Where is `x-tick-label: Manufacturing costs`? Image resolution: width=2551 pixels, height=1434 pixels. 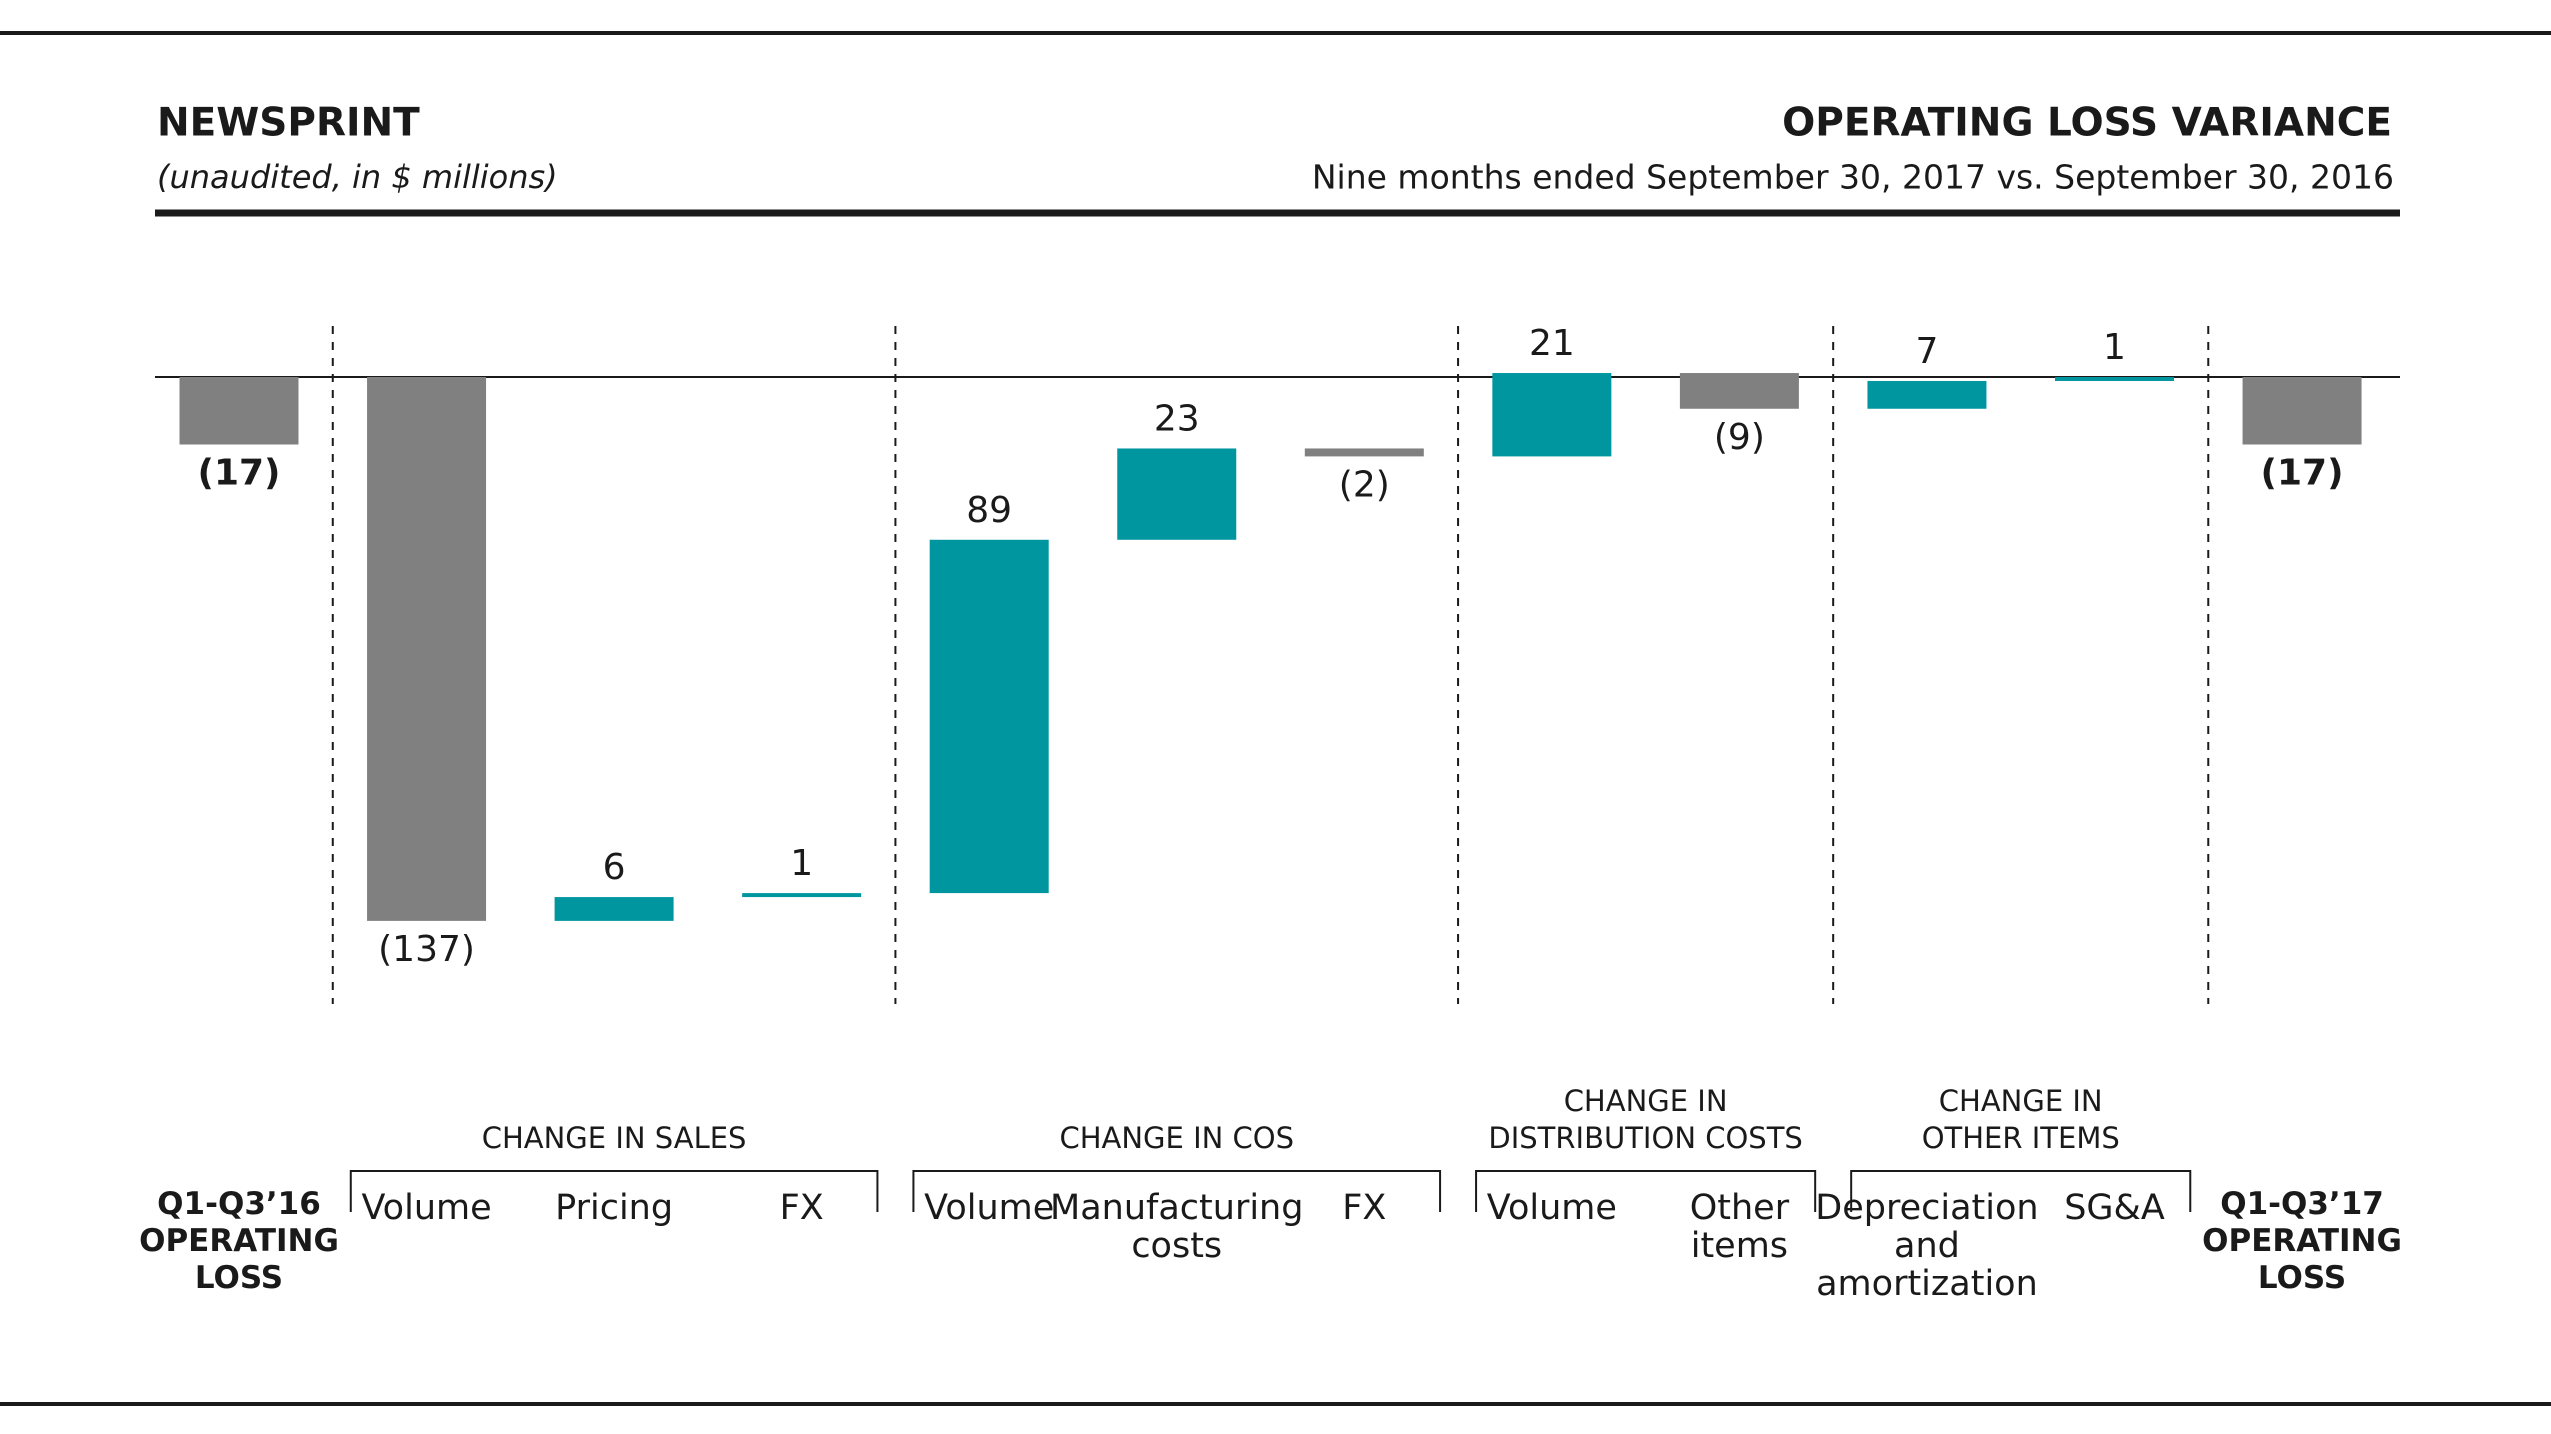
x-tick-label: Manufacturing costs is located at coordinates (1176, 1227).